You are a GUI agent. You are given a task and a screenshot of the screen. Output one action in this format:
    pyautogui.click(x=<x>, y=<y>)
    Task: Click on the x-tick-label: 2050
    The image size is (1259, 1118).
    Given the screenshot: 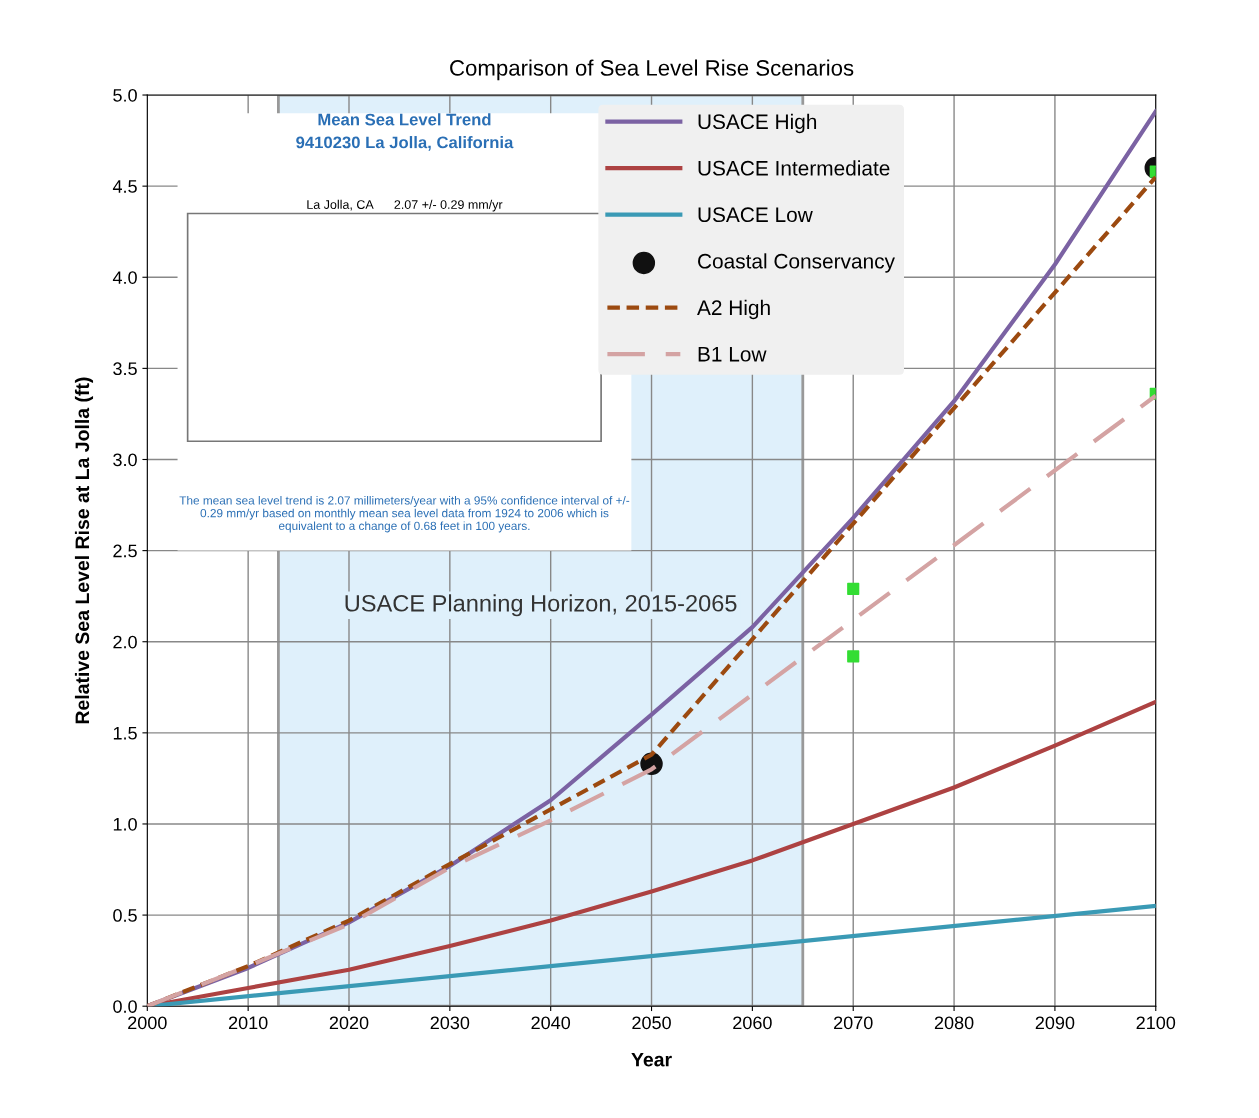 What is the action you would take?
    pyautogui.click(x=651, y=1023)
    